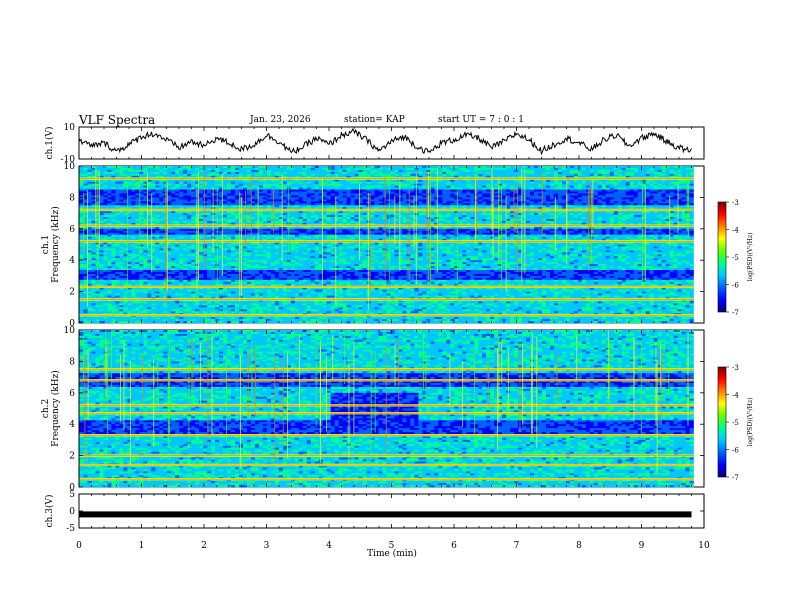 This screenshot has height=612, width=792. Describe the element at coordinates (280, 120) in the screenshot. I see `header-date: Jan. 23, 2026` at that location.